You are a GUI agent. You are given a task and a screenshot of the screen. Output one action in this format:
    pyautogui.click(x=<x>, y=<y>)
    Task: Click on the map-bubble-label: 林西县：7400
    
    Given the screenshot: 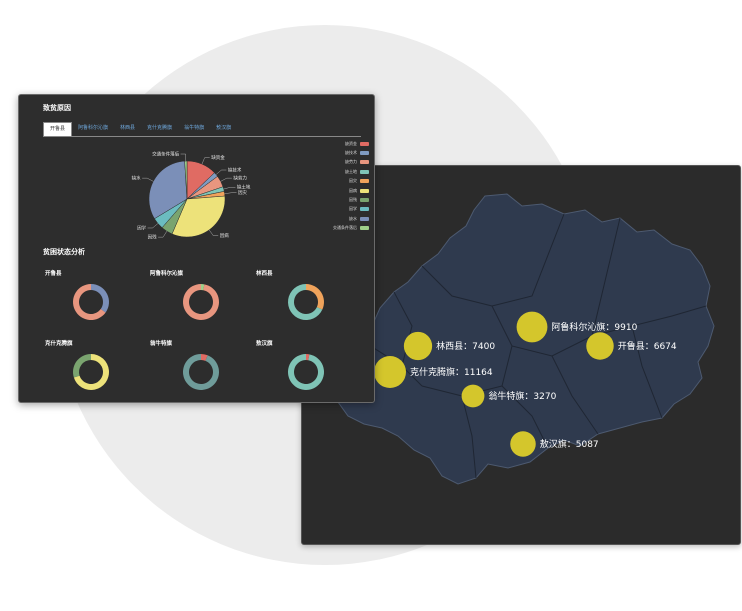 What is the action you would take?
    pyautogui.click(x=465, y=346)
    